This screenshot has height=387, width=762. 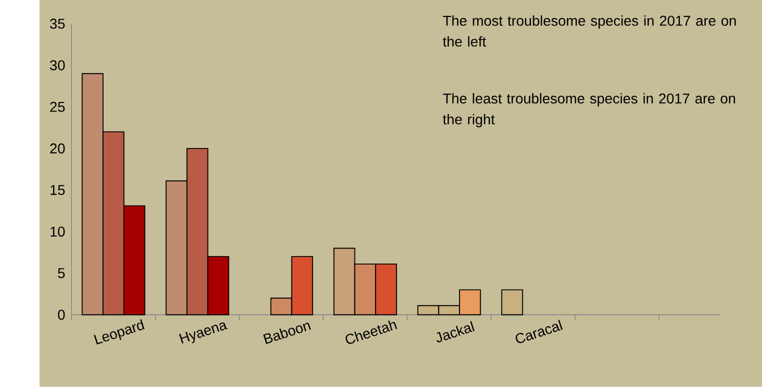 What do you see at coordinates (57, 107) in the screenshot?
I see `y-tick-label: 25` at bounding box center [57, 107].